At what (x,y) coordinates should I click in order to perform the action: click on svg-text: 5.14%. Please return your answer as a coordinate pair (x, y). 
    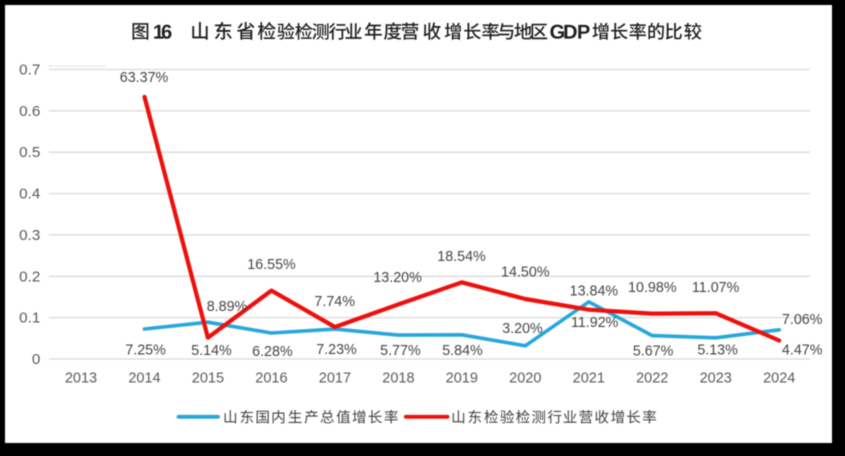
    Looking at the image, I should click on (211, 351).